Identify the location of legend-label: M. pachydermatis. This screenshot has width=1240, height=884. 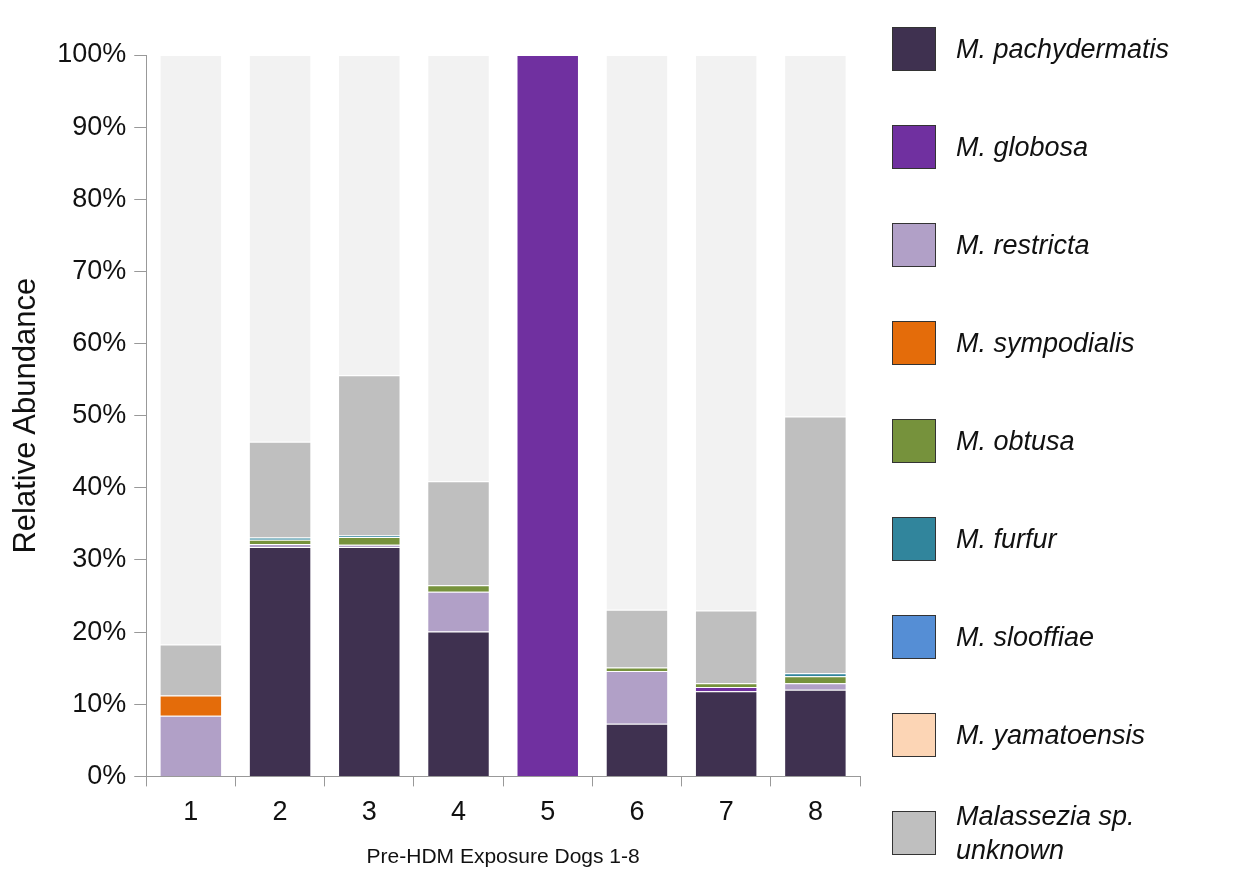
(1063, 49).